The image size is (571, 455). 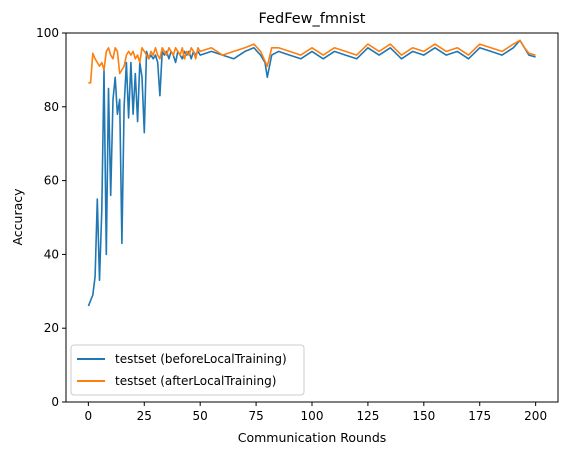 I want to click on y-tick-label: 100, so click(x=47, y=33).